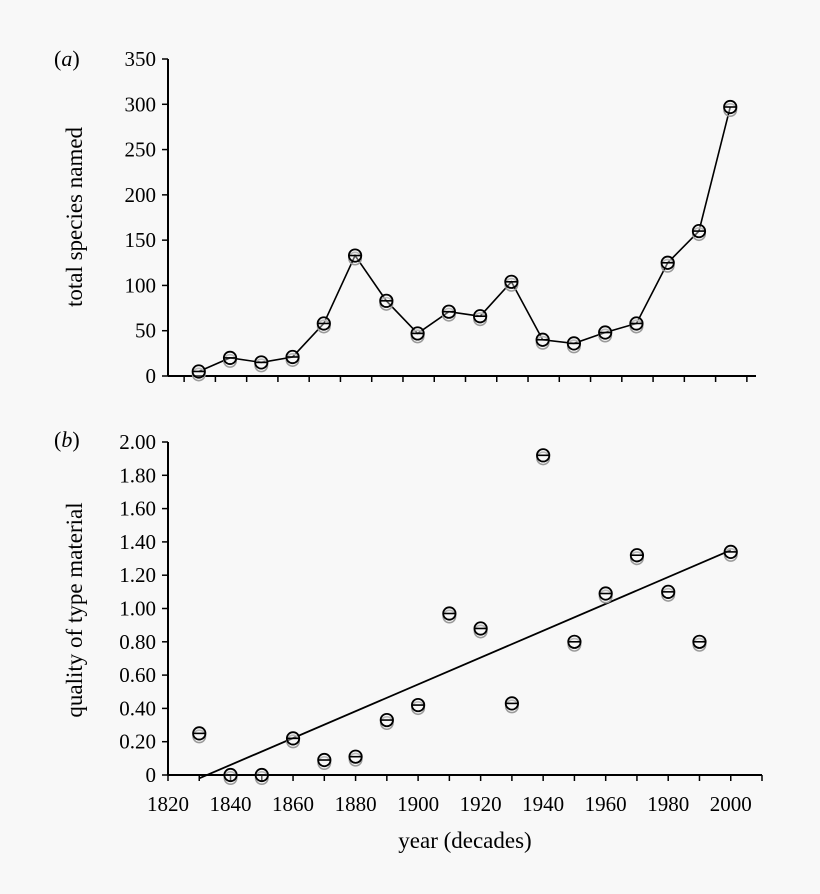 This screenshot has width=820, height=894. Describe the element at coordinates (168, 804) in the screenshot. I see `panel-b-x-tick-label: 1820` at that location.